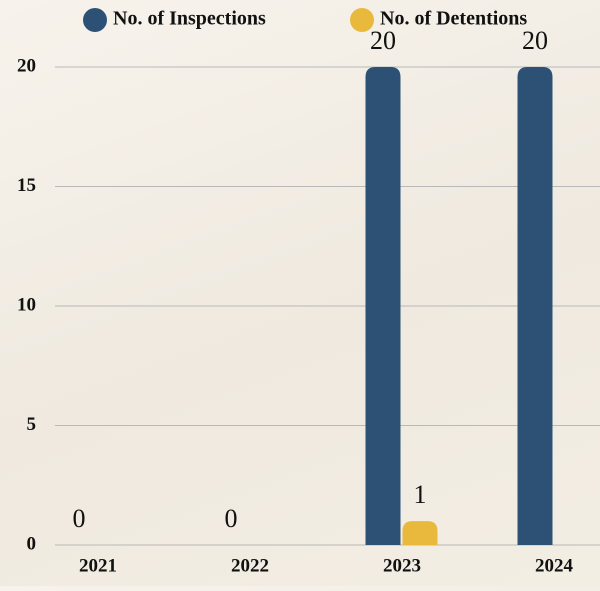 Image resolution: width=600 pixels, height=591 pixels. Describe the element at coordinates (26, 185) in the screenshot. I see `y-tick-label: 15` at that location.